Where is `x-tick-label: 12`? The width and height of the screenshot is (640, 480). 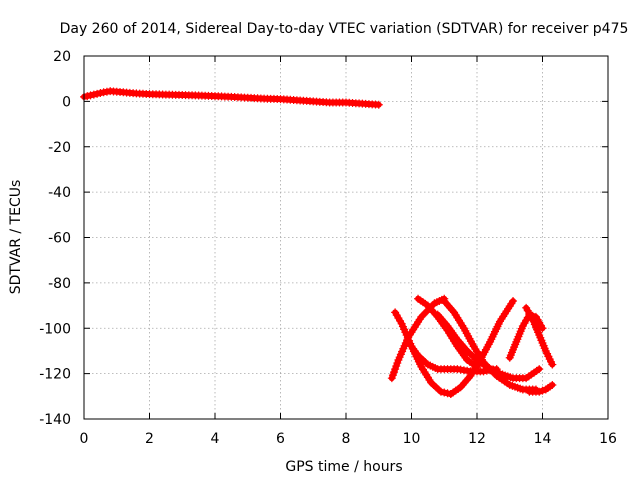
x-tick-label: 12 is located at coordinates (477, 439).